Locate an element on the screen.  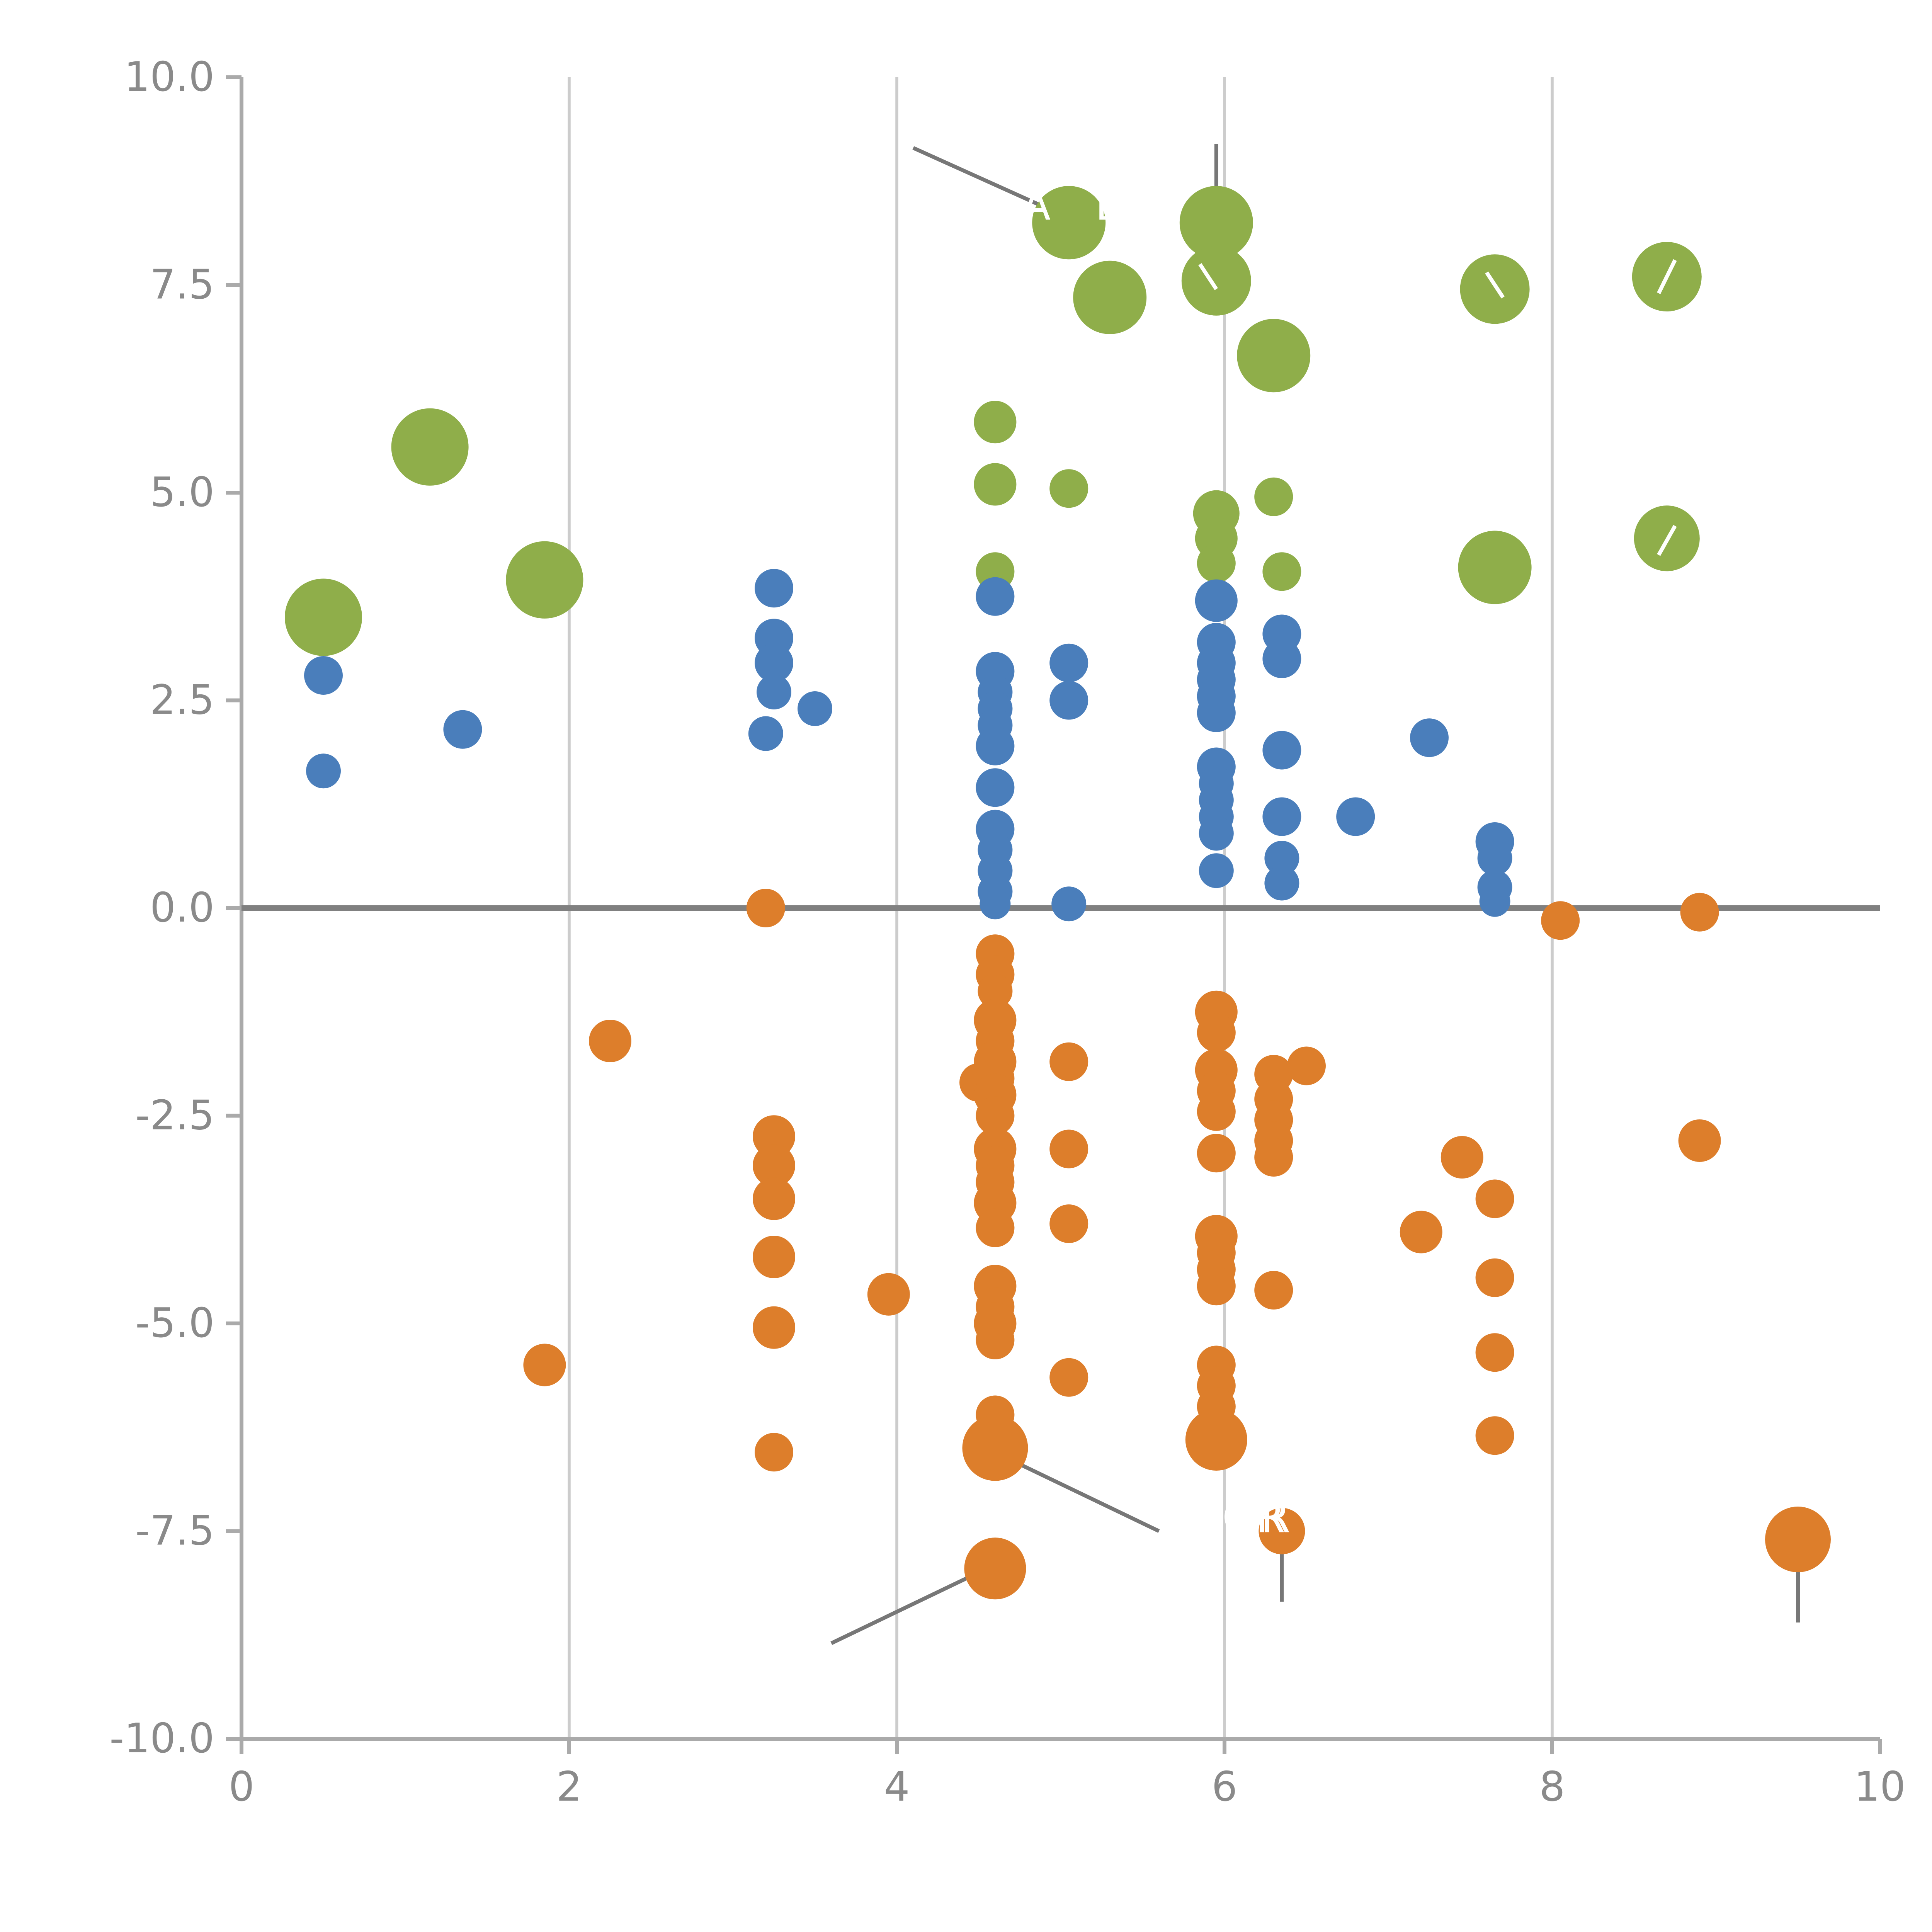
annotation-label: WOR is located at coordinates (1233, 1518).